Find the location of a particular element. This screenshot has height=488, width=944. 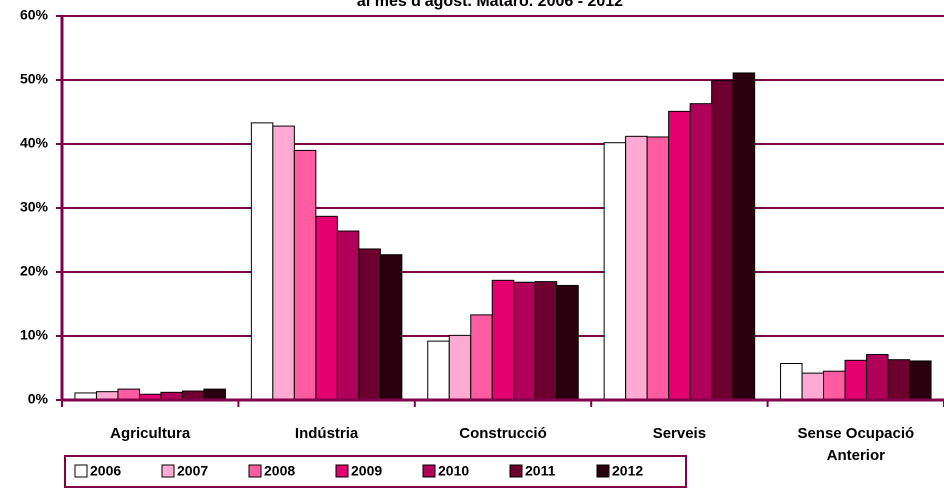

y-tick-label: 10% is located at coordinates (34, 335).